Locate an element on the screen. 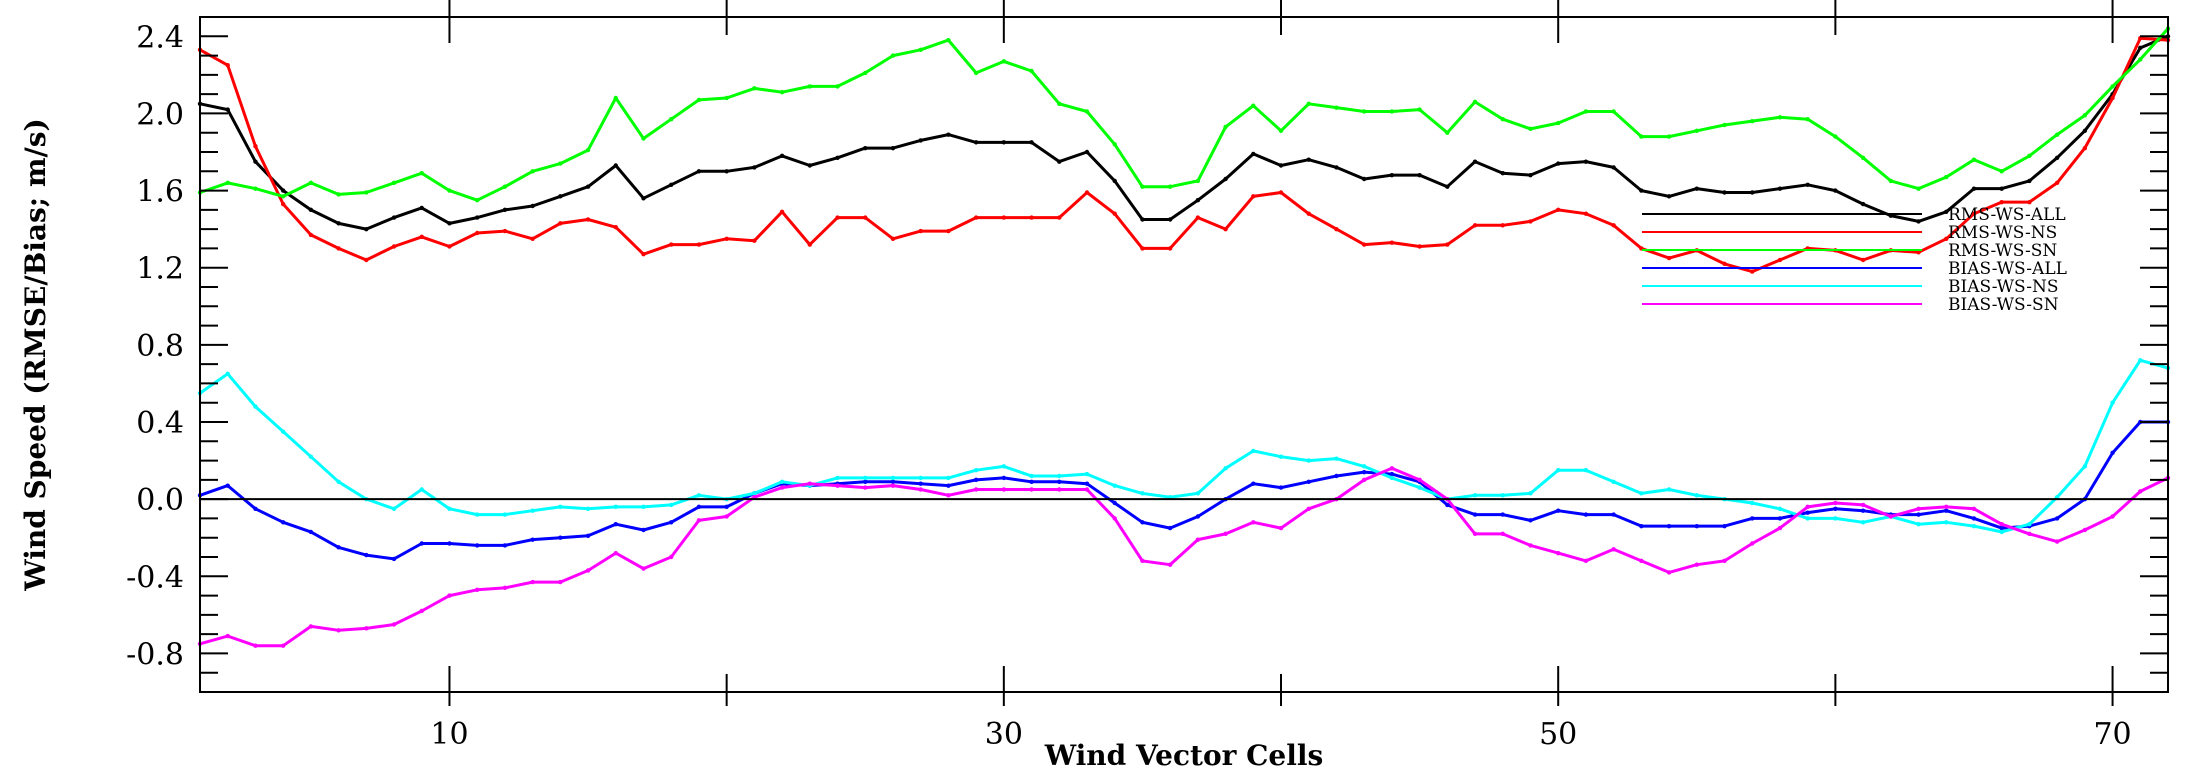  y-tick-label: 2.0 is located at coordinates (160, 114).